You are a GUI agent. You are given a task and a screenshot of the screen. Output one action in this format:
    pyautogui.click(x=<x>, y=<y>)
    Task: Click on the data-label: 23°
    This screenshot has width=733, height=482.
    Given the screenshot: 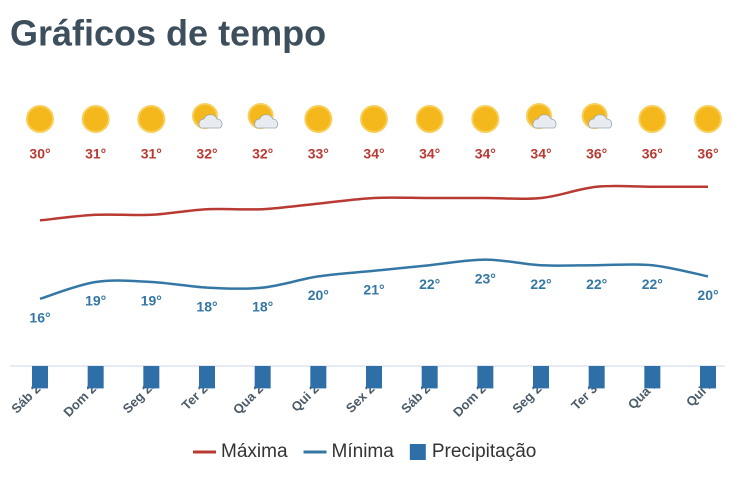 What is the action you would take?
    pyautogui.click(x=485, y=278)
    